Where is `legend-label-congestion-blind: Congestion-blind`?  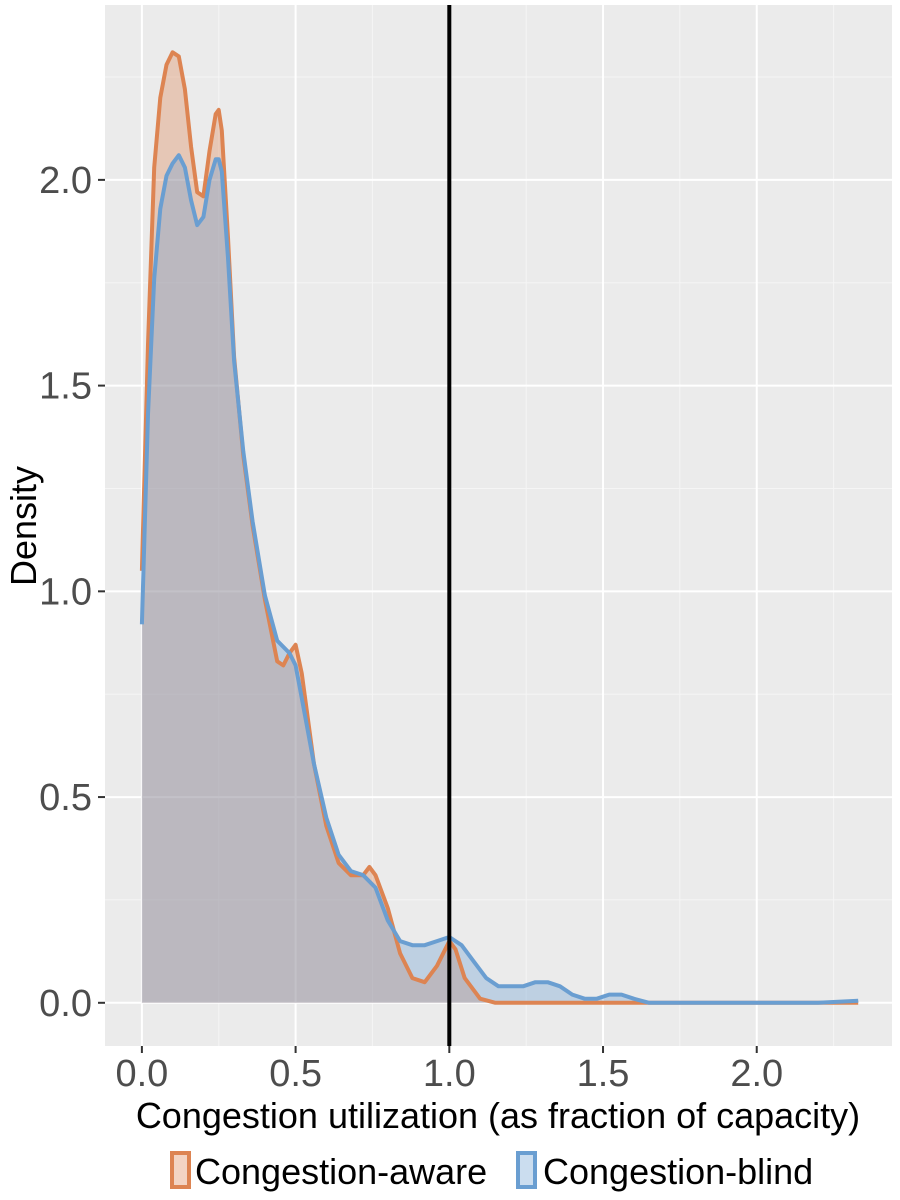
legend-label-congestion-blind: Congestion-blind is located at coordinates (678, 1171).